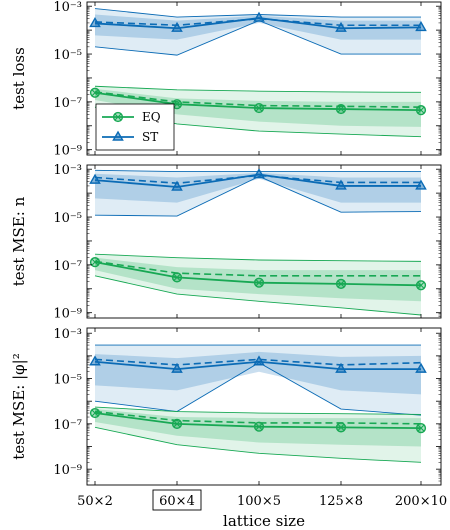 This screenshot has height=530, width=450. Describe the element at coordinates (130, 137) in the screenshot. I see `legend-entry-st: ST` at that location.